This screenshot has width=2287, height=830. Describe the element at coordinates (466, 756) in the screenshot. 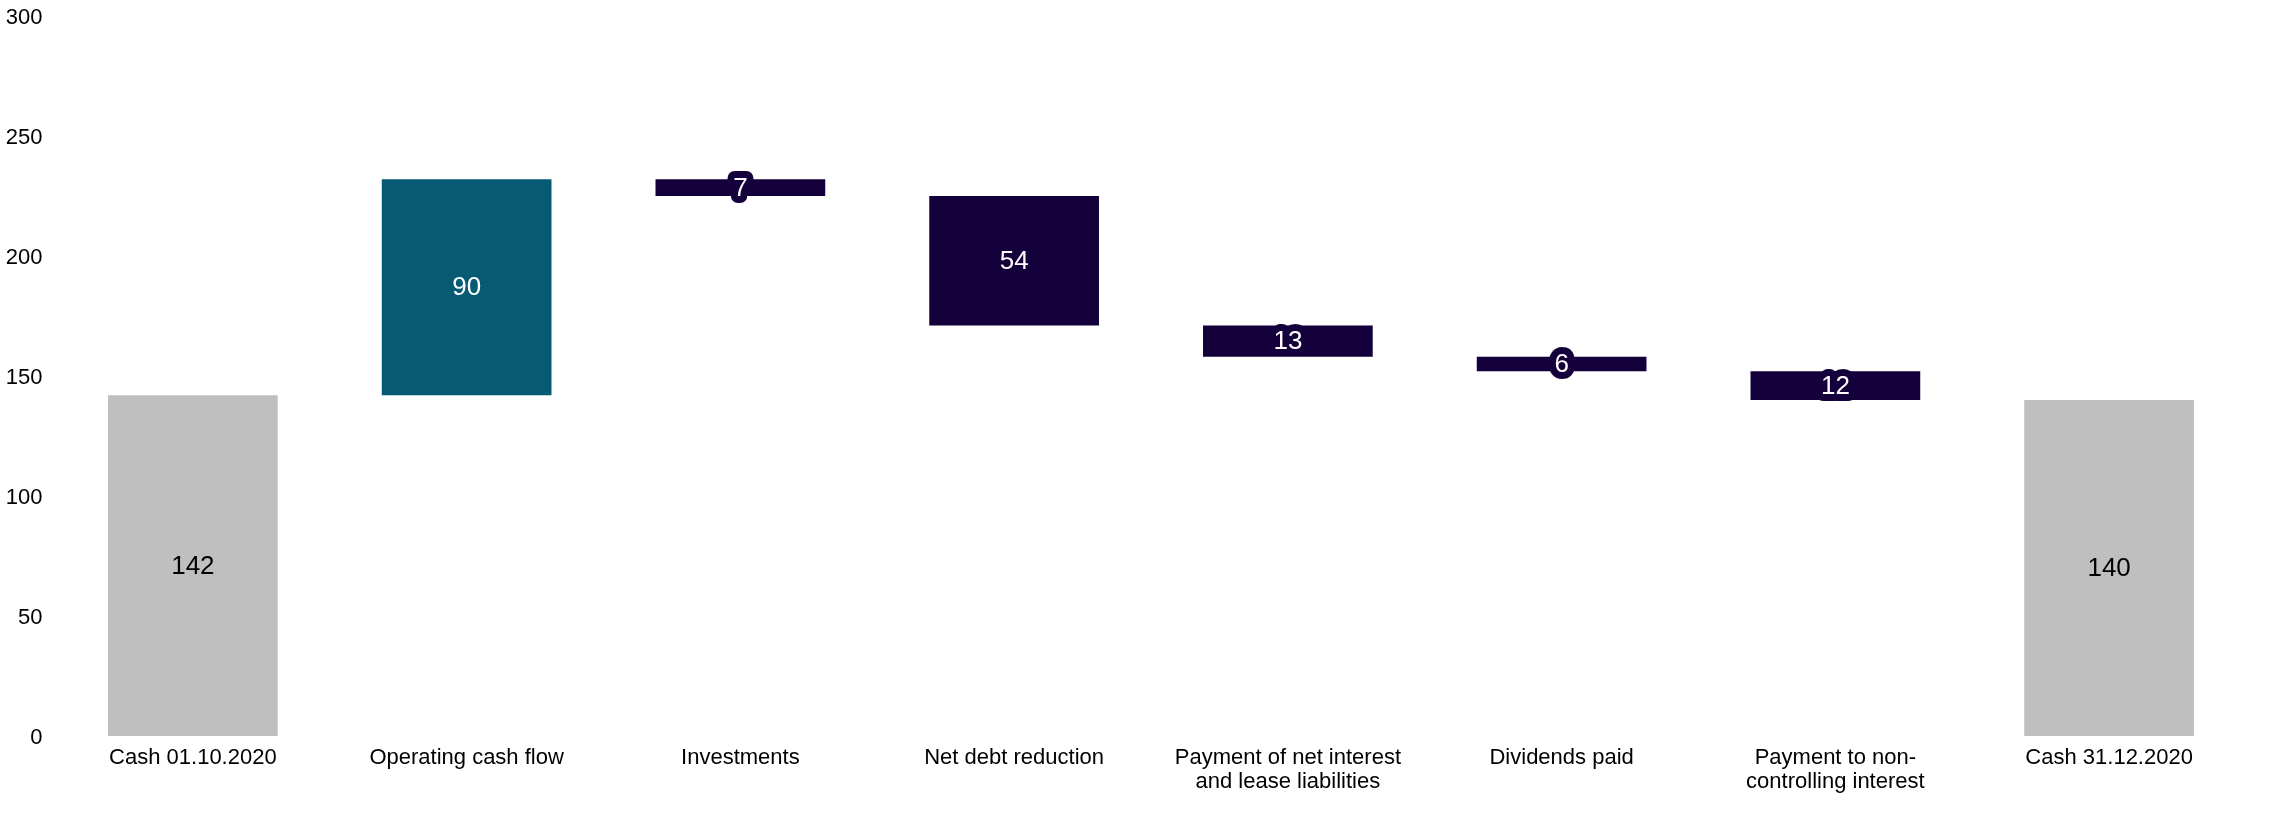

I see `x-tick-label: Operating cash flow` at that location.